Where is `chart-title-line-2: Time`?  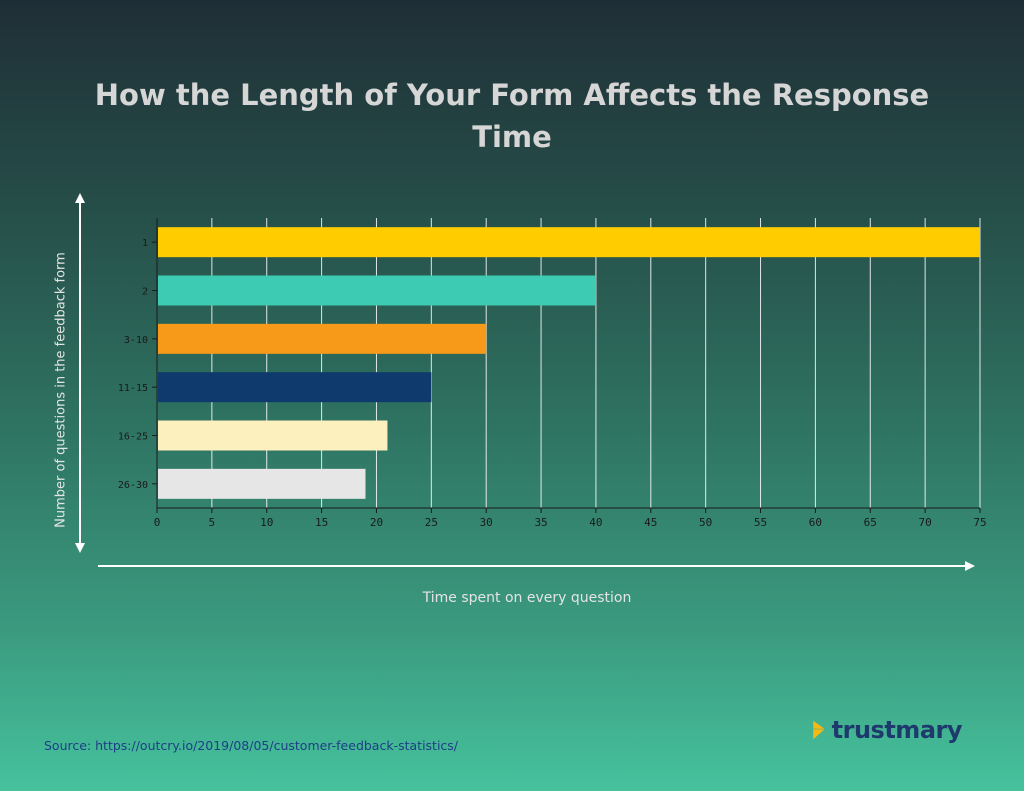
chart-title-line-2: Time is located at coordinates (512, 137).